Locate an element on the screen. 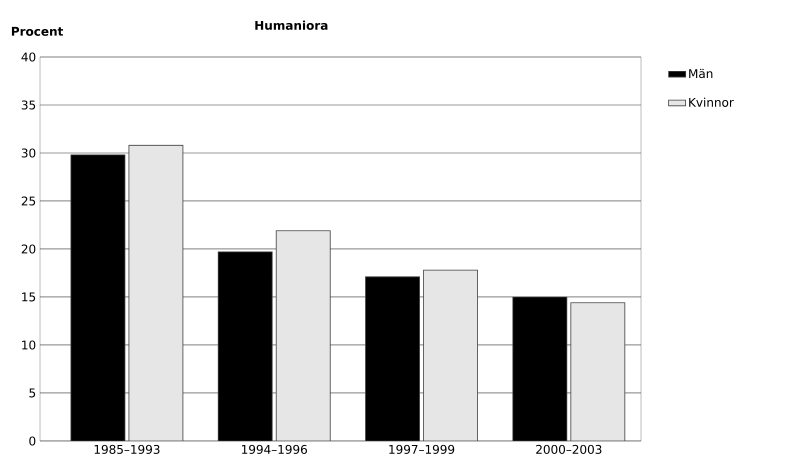  legend-label: Män is located at coordinates (700, 73).